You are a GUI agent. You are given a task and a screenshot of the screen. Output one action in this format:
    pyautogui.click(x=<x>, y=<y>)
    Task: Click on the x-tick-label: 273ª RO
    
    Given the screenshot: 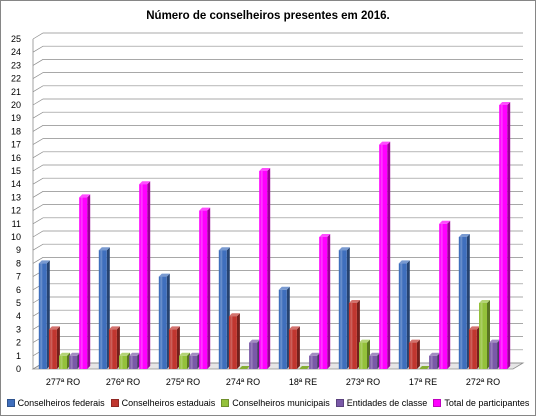 What is the action you would take?
    pyautogui.click(x=363, y=382)
    